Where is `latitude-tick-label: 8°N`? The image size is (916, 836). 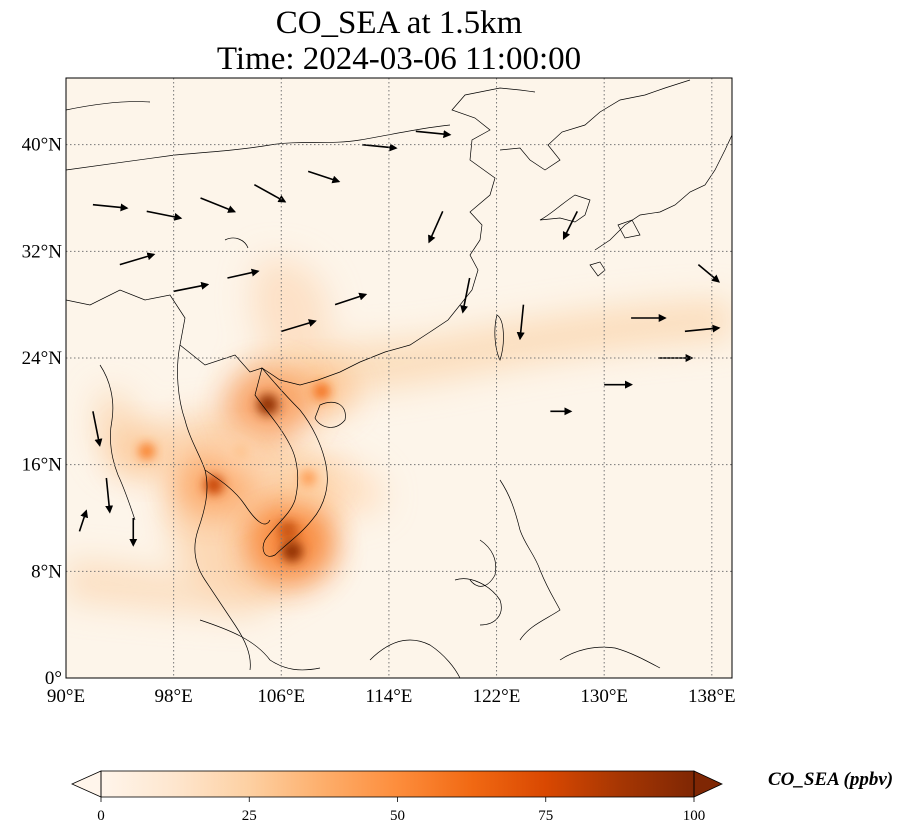
latitude-tick-label: 8°N is located at coordinates (46, 571).